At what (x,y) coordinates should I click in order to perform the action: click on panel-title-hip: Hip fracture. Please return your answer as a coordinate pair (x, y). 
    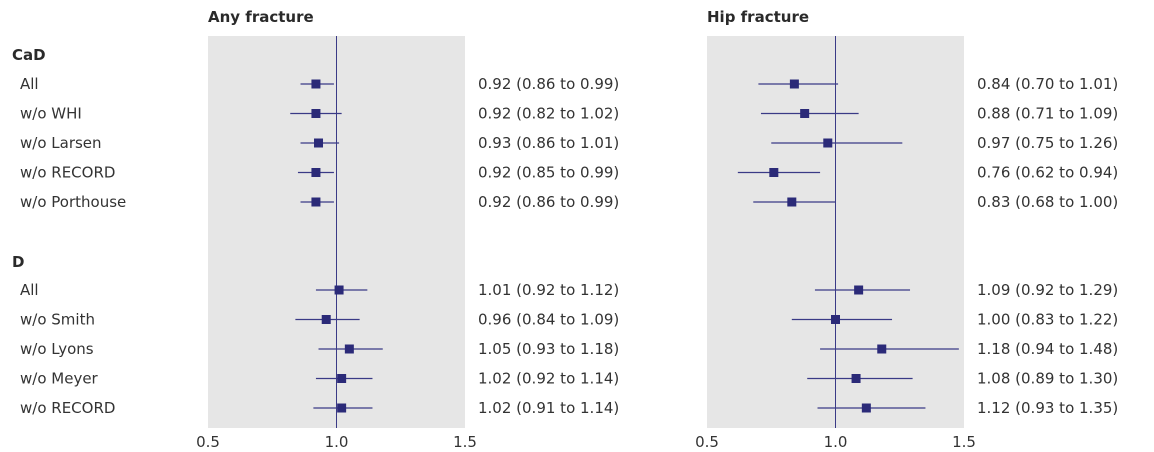
    Looking at the image, I should click on (758, 17).